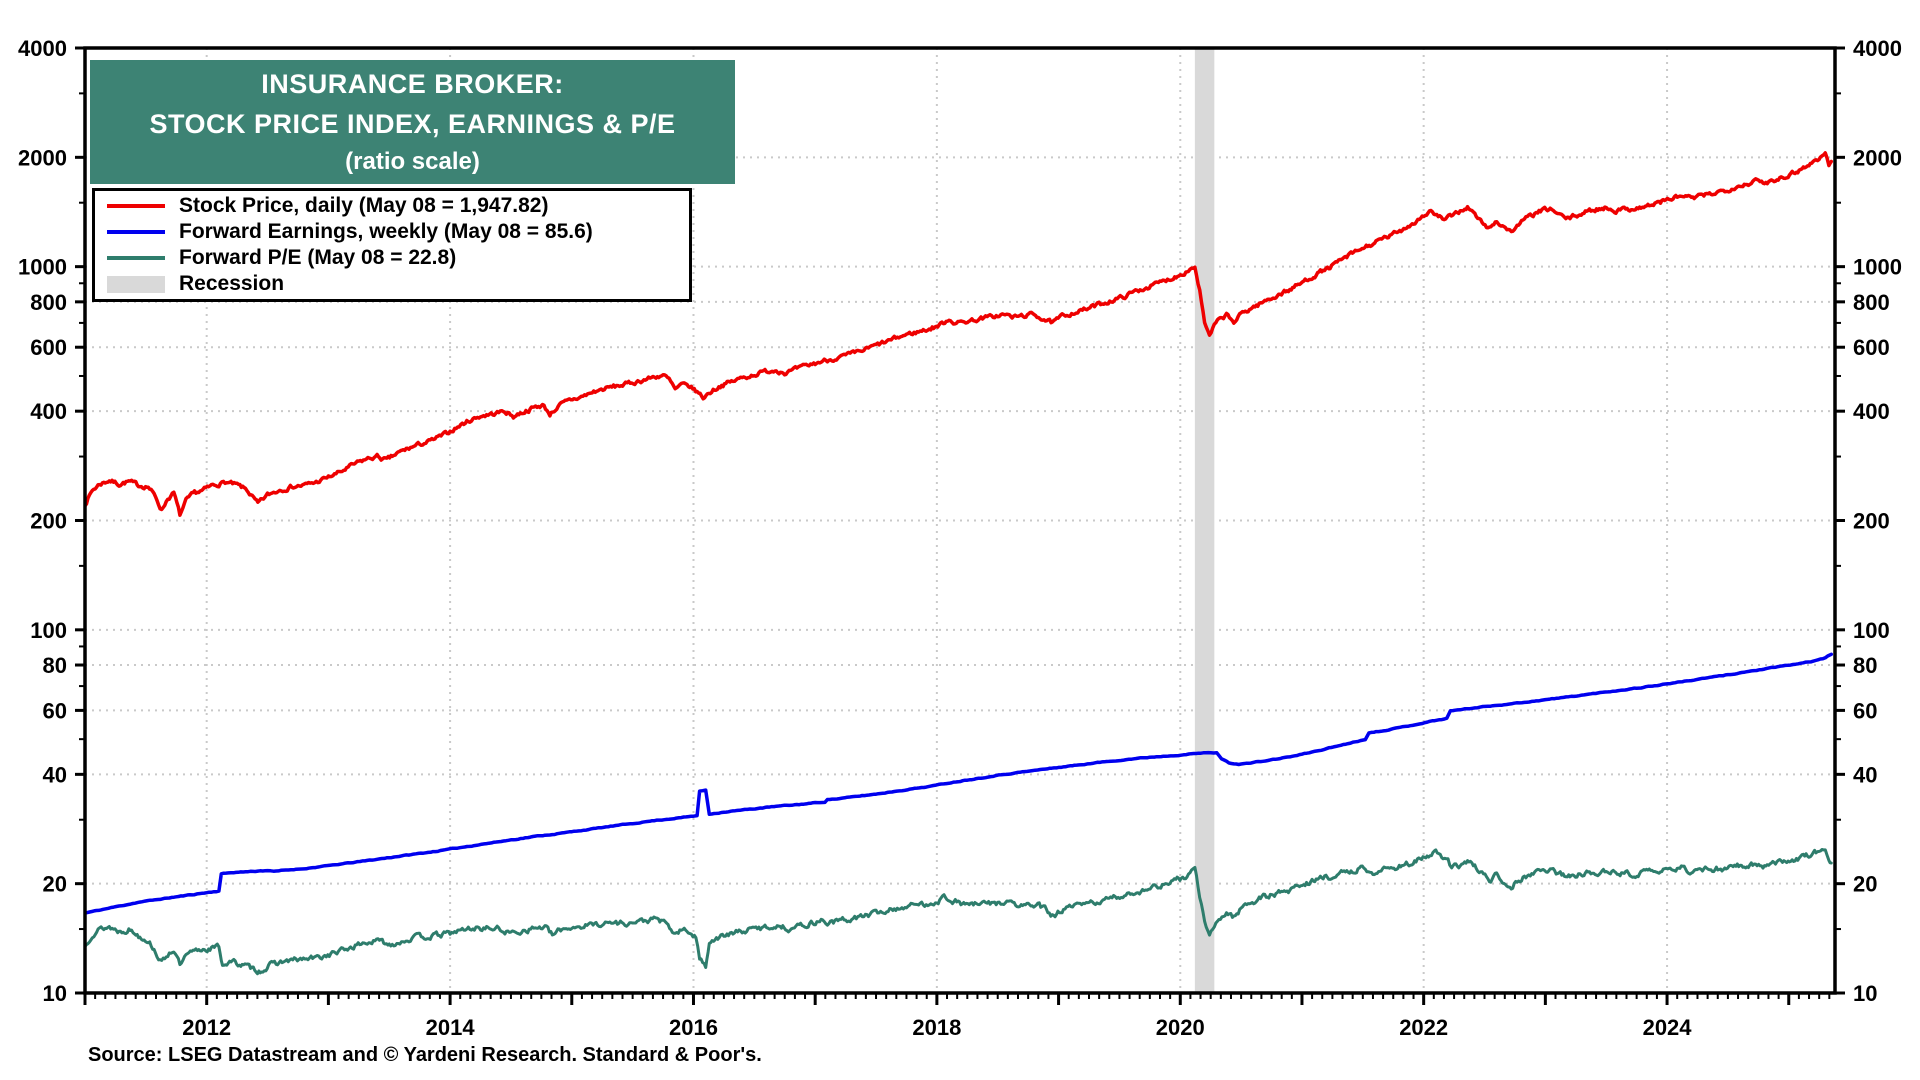 The width and height of the screenshot is (1920, 1080). Describe the element at coordinates (1865, 884) in the screenshot. I see `y-axis-label-right: 20` at that location.